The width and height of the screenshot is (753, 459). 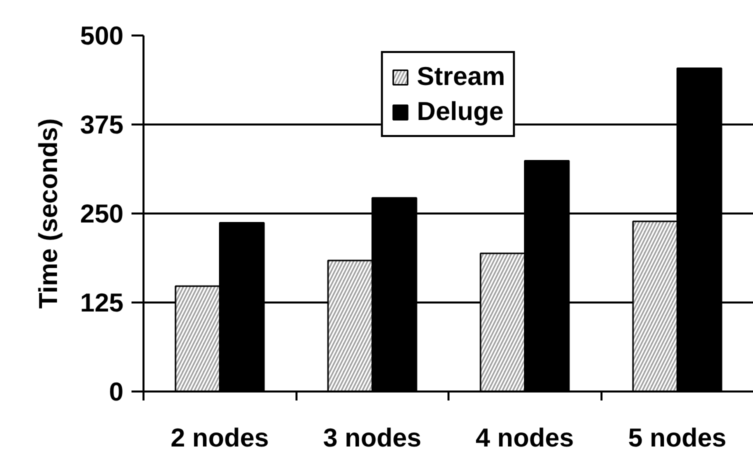 What do you see at coordinates (102, 213) in the screenshot?
I see `y-tick-label: 250` at bounding box center [102, 213].